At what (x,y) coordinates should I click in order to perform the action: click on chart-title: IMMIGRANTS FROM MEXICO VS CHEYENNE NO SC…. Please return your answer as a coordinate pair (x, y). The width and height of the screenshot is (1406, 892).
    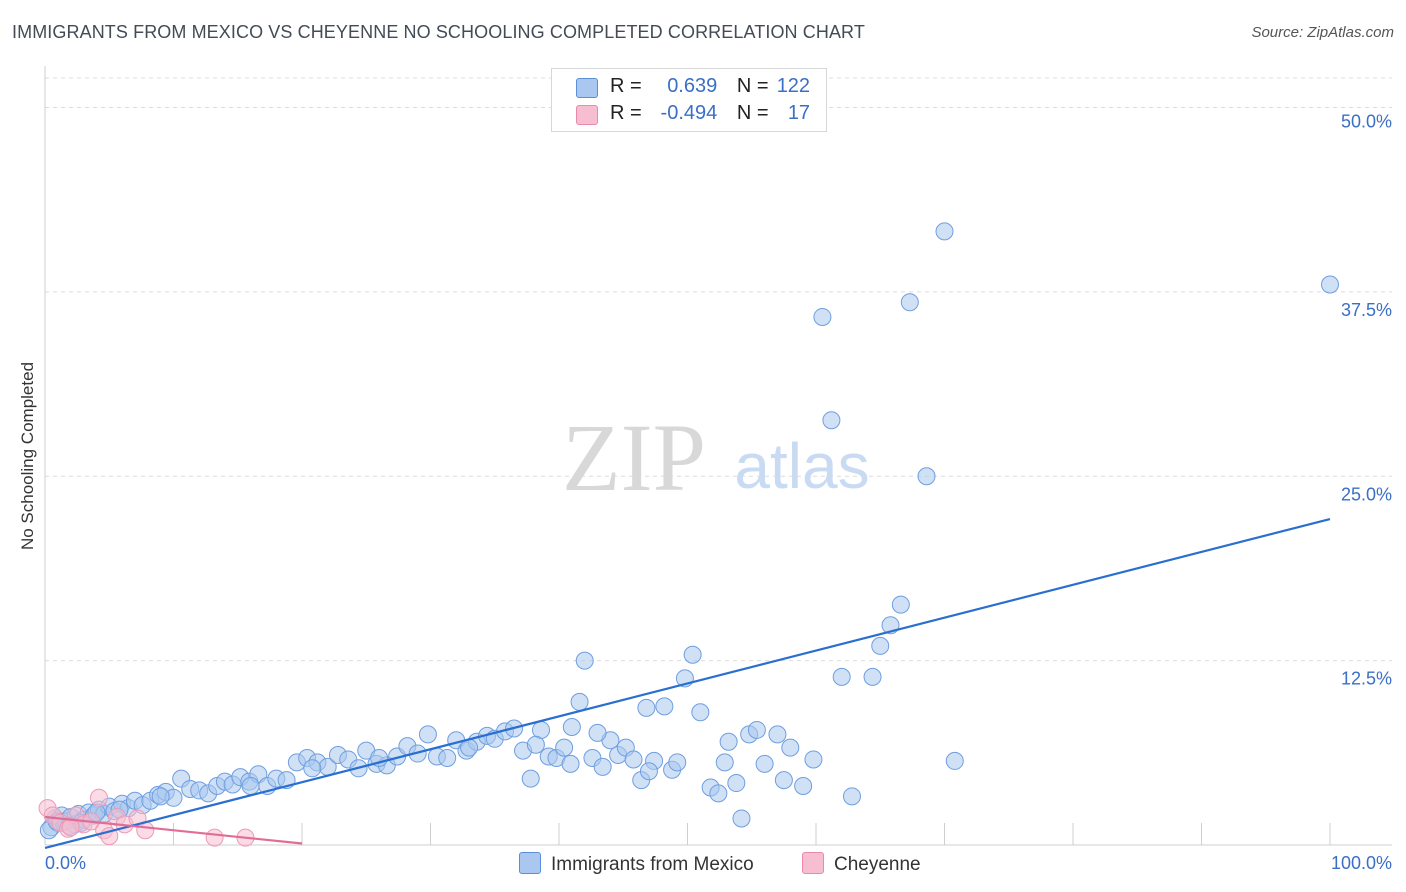
    Looking at the image, I should click on (438, 32).